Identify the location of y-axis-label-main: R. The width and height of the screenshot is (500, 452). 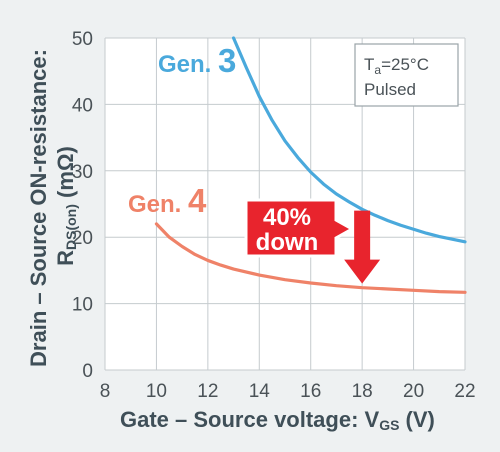
(65, 258).